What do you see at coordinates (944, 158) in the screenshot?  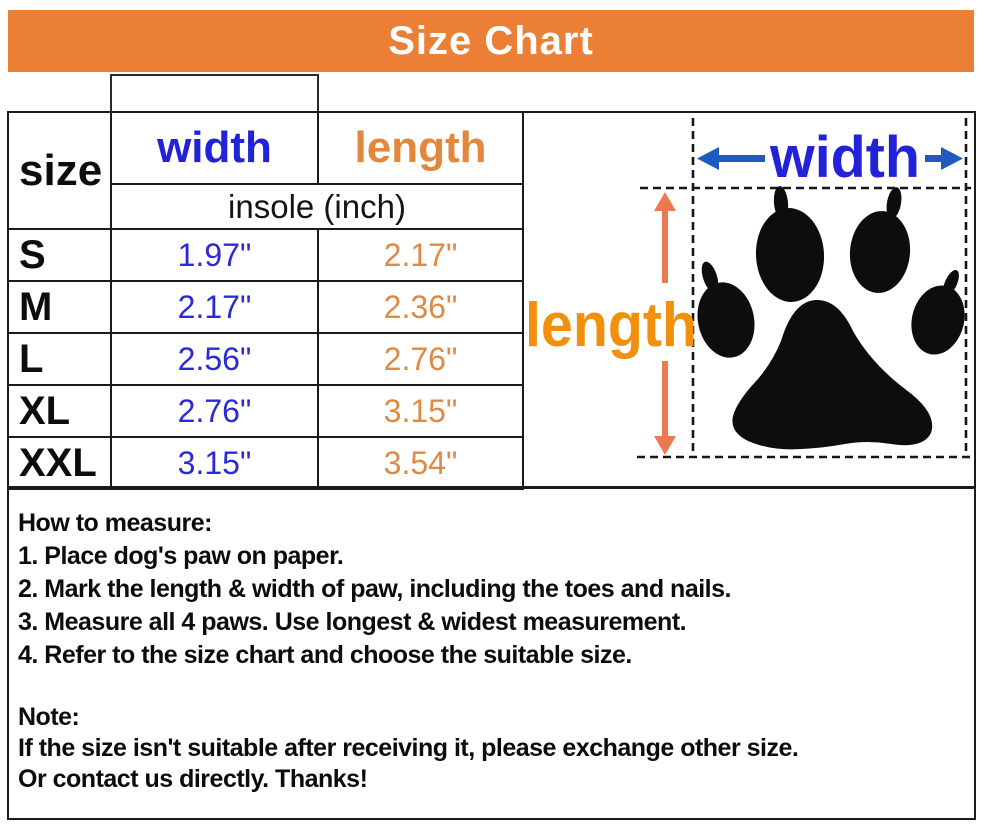 I see `width-arrow-right-icon` at bounding box center [944, 158].